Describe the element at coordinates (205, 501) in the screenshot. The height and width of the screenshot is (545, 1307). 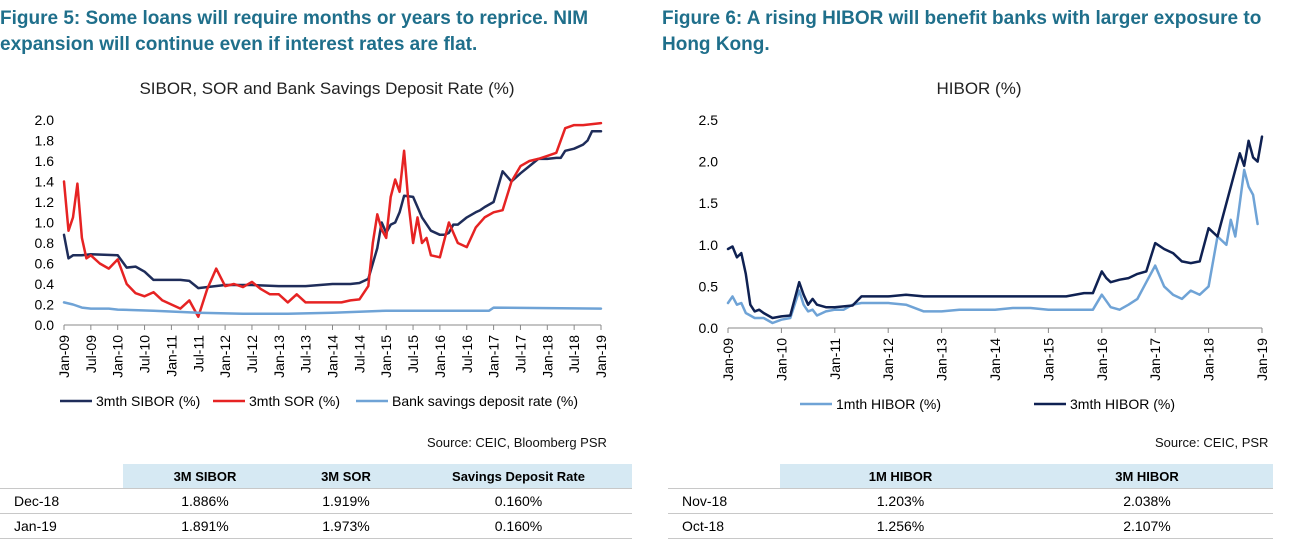
I see `table-cell: 1.886%` at that location.